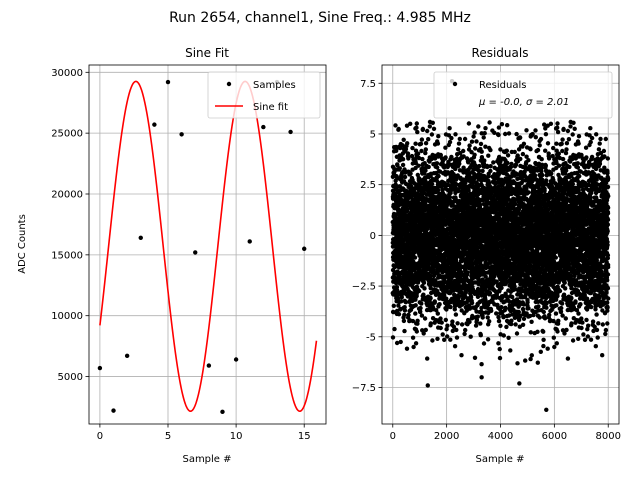  What do you see at coordinates (100, 436) in the screenshot?
I see `sine-fit-xtick-label: 0` at bounding box center [100, 436].